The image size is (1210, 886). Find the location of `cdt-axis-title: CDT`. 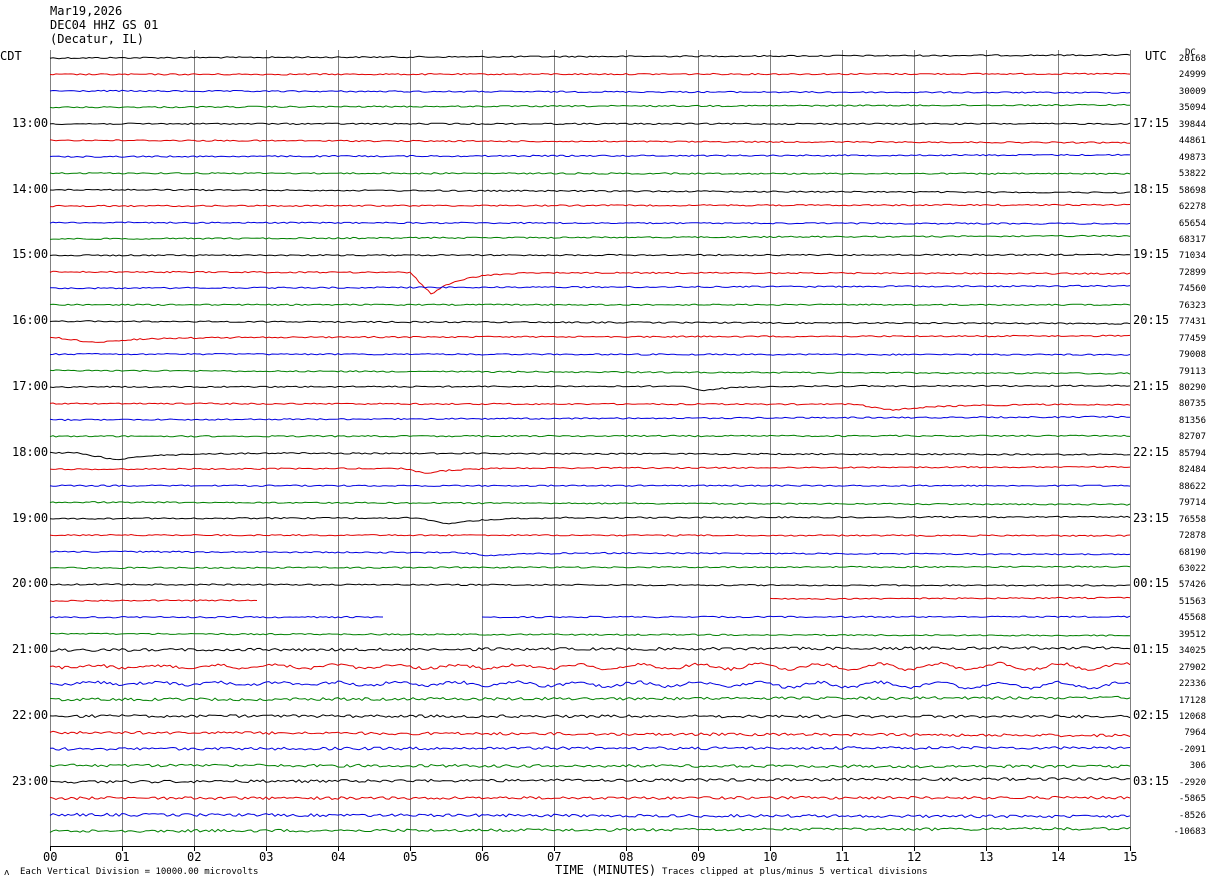

cdt-axis-title: CDT is located at coordinates (11, 56).